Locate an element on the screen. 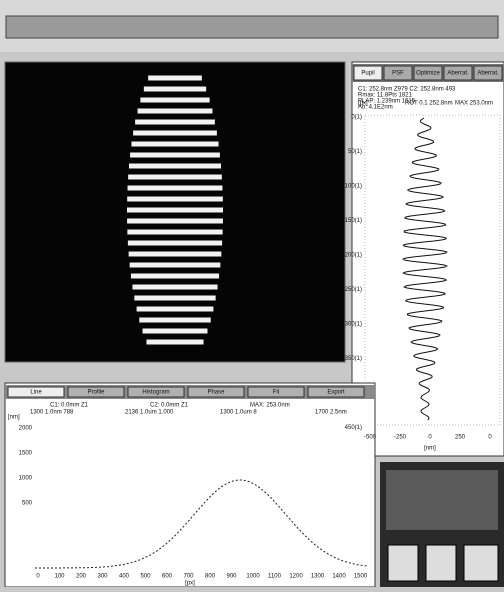 Image resolution: width=504 pixels, height=592 pixels. header-text: 1300 1.0nm 788 is located at coordinates (52, 413).